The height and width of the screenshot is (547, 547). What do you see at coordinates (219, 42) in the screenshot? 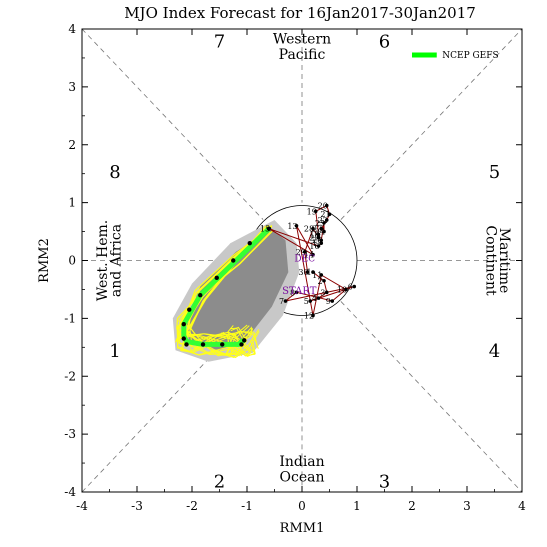
I see `phase-label: 7` at bounding box center [219, 42].